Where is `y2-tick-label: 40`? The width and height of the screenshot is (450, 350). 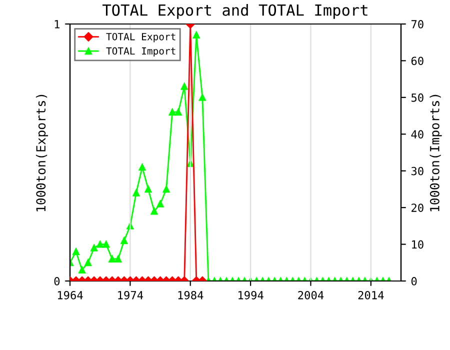 y2-tick-label: 40 is located at coordinates (417, 134).